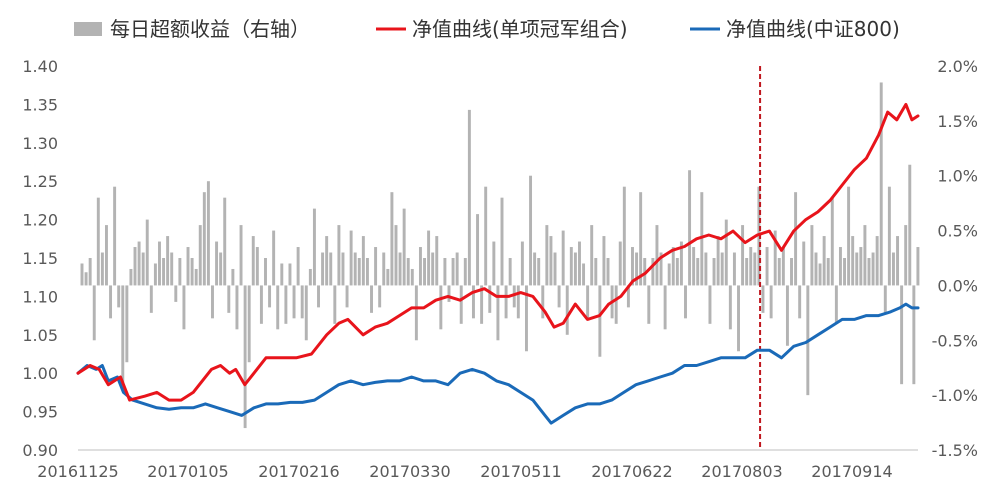  I want to click on y-left-tick-label: 1.40, so click(40, 66).